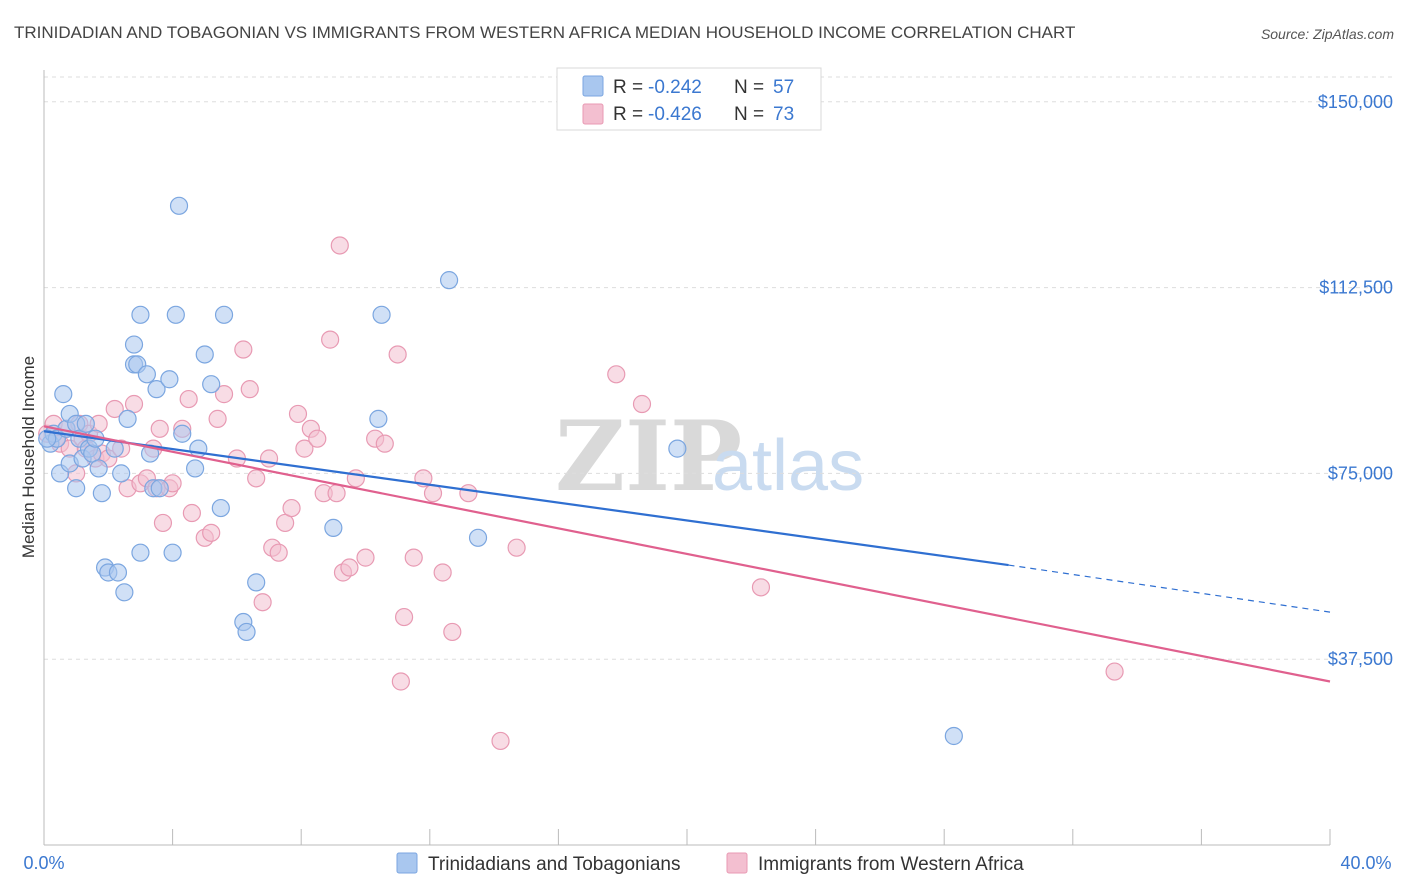  I want to click on legend-n-value-2: 73, so click(783, 114).